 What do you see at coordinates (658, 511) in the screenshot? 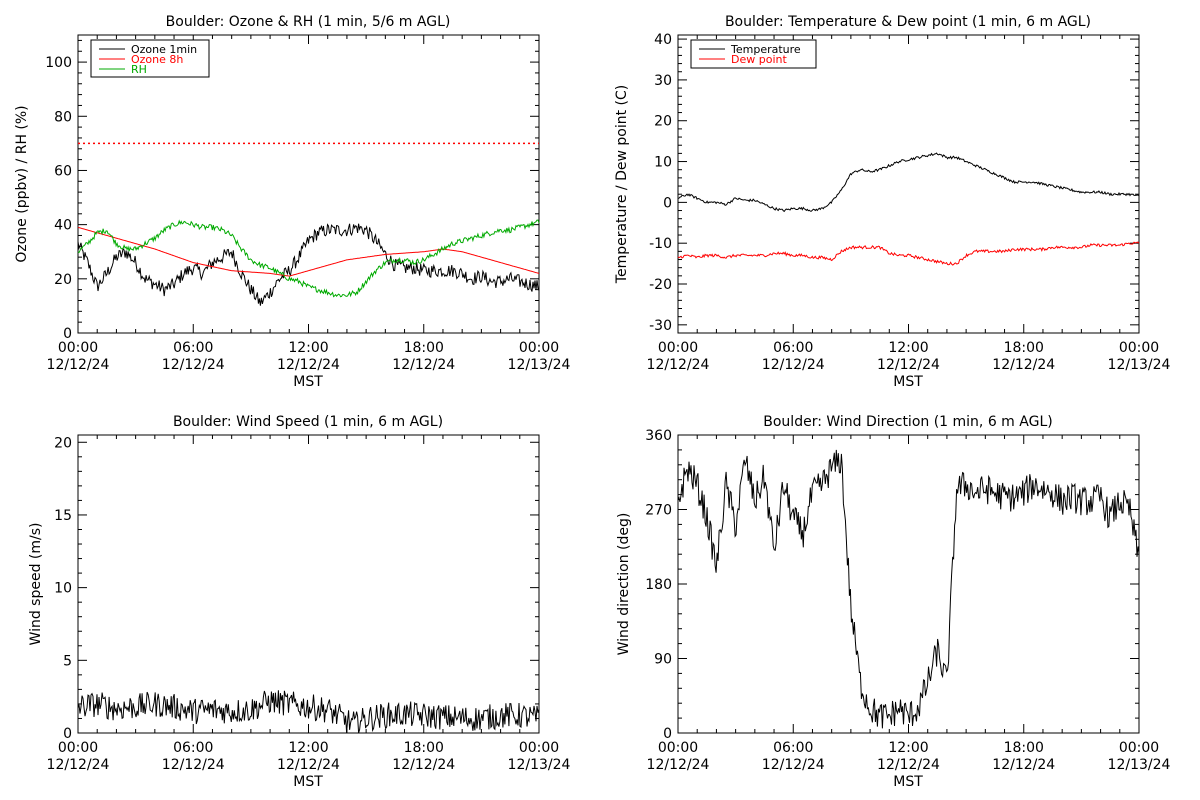
I see `y-tick-label: 270` at bounding box center [658, 511].